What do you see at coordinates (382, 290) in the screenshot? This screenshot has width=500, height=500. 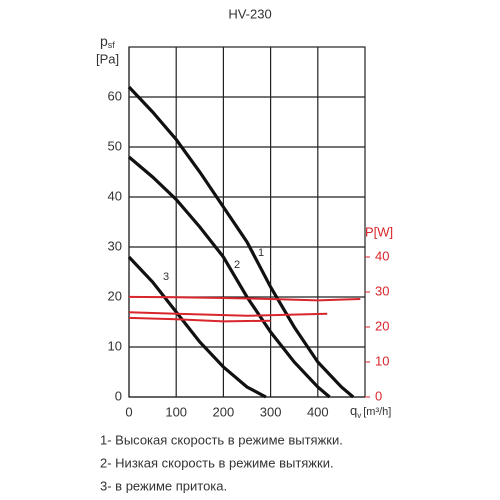 I see `y2-tick-label: 30` at bounding box center [382, 290].